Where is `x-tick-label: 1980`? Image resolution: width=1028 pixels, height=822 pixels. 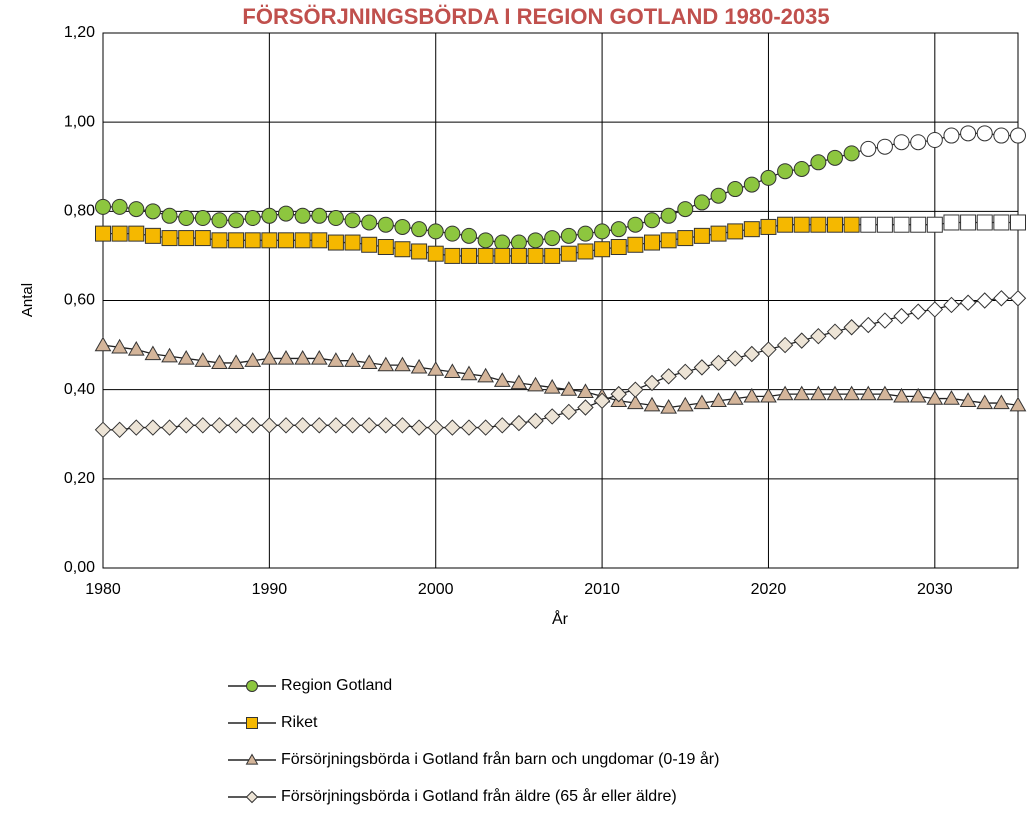 x-tick-label: 1980 is located at coordinates (103, 589).